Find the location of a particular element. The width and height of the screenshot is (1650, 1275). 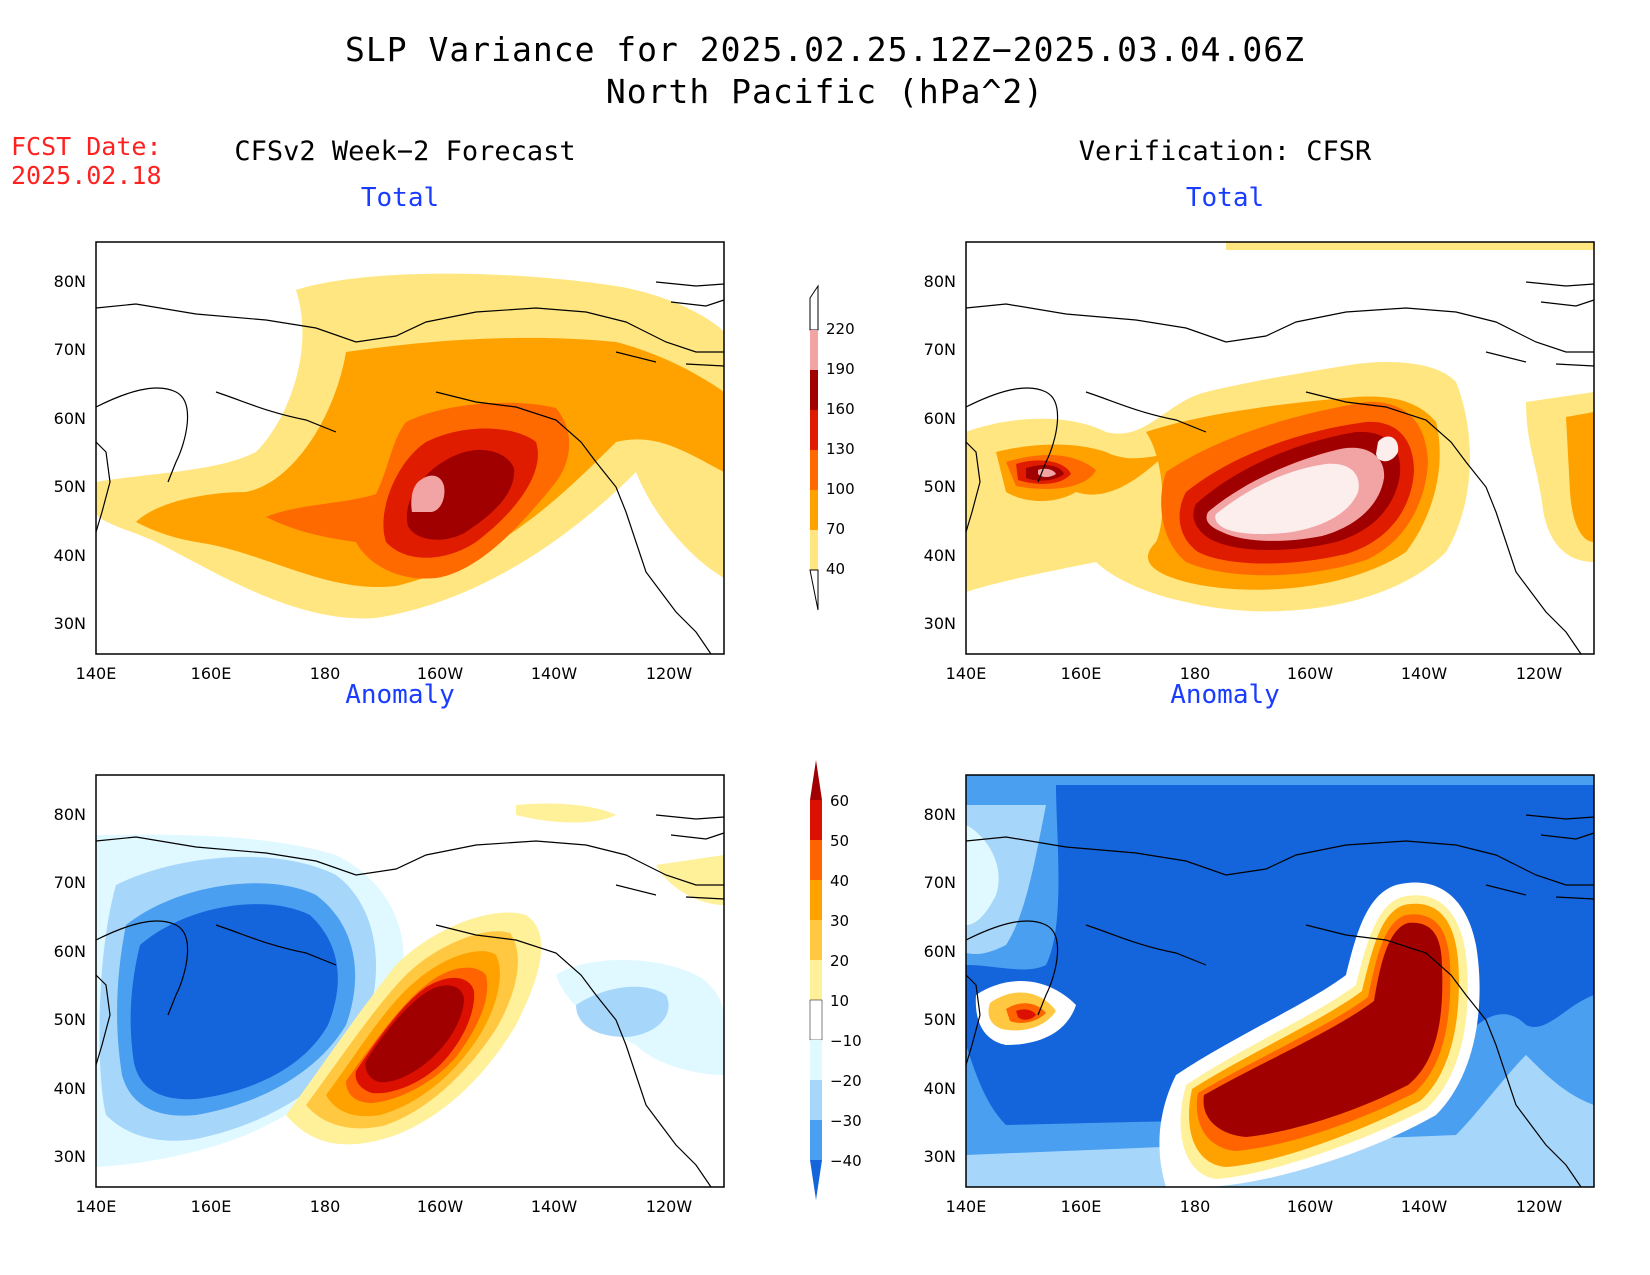

forecast-total-shading is located at coordinates (410, 446).